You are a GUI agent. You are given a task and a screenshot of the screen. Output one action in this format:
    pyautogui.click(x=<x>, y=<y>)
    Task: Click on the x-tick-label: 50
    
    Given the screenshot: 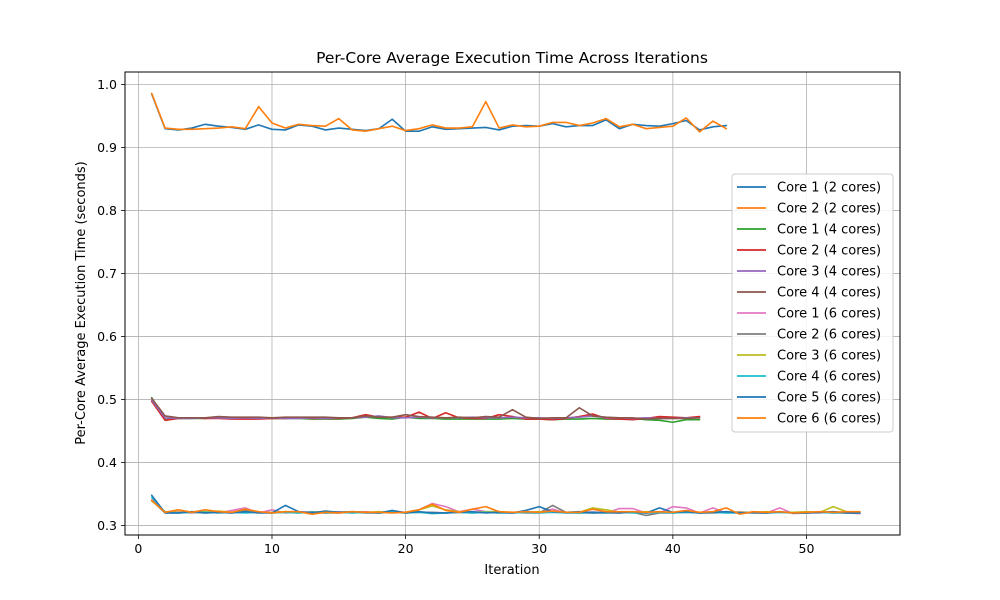 What is the action you would take?
    pyautogui.click(x=807, y=548)
    